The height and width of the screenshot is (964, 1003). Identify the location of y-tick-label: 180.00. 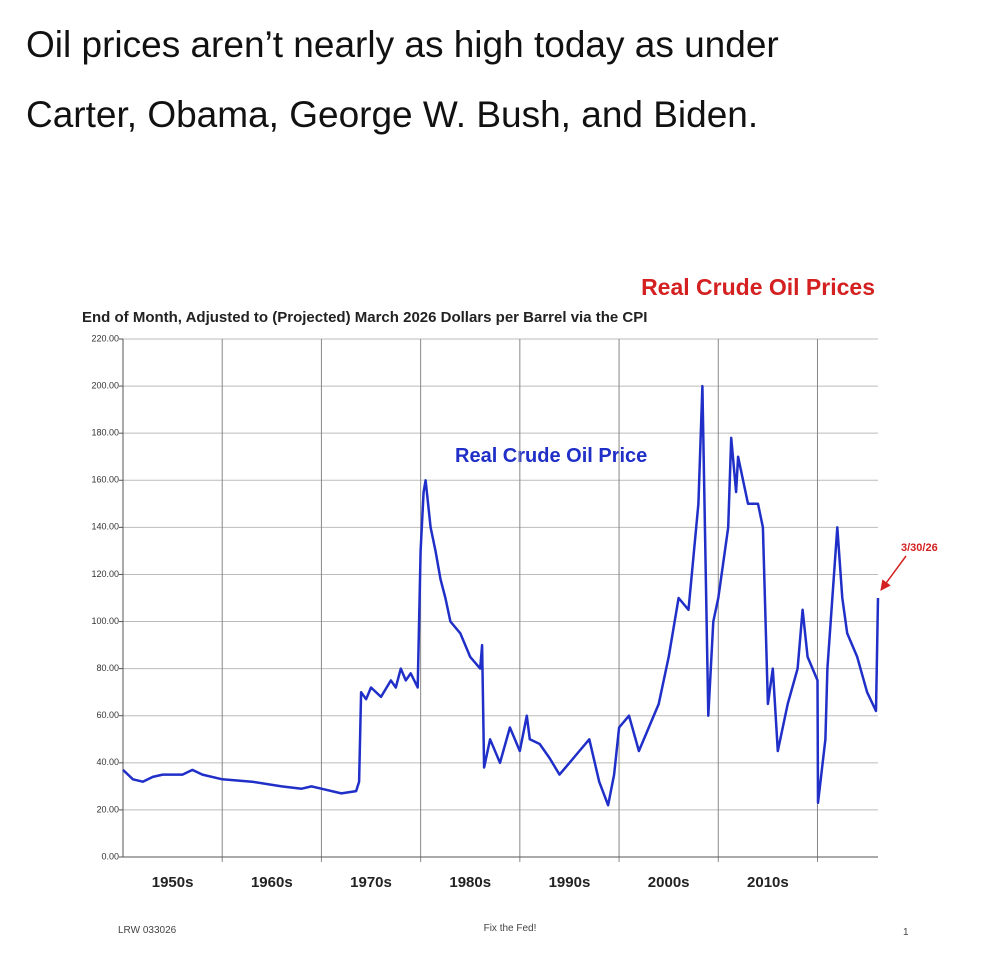
(105, 433).